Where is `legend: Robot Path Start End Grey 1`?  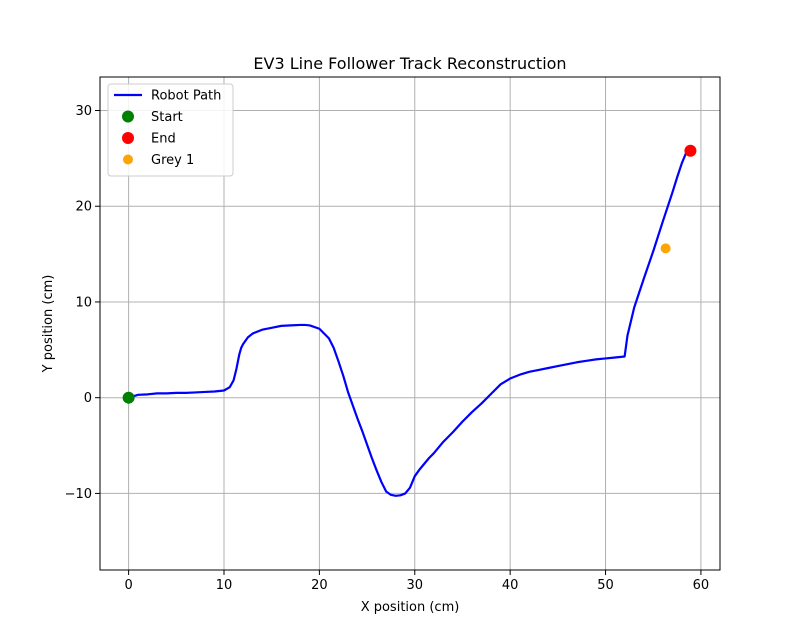
legend: Robot Path Start End Grey 1 is located at coordinates (170, 130).